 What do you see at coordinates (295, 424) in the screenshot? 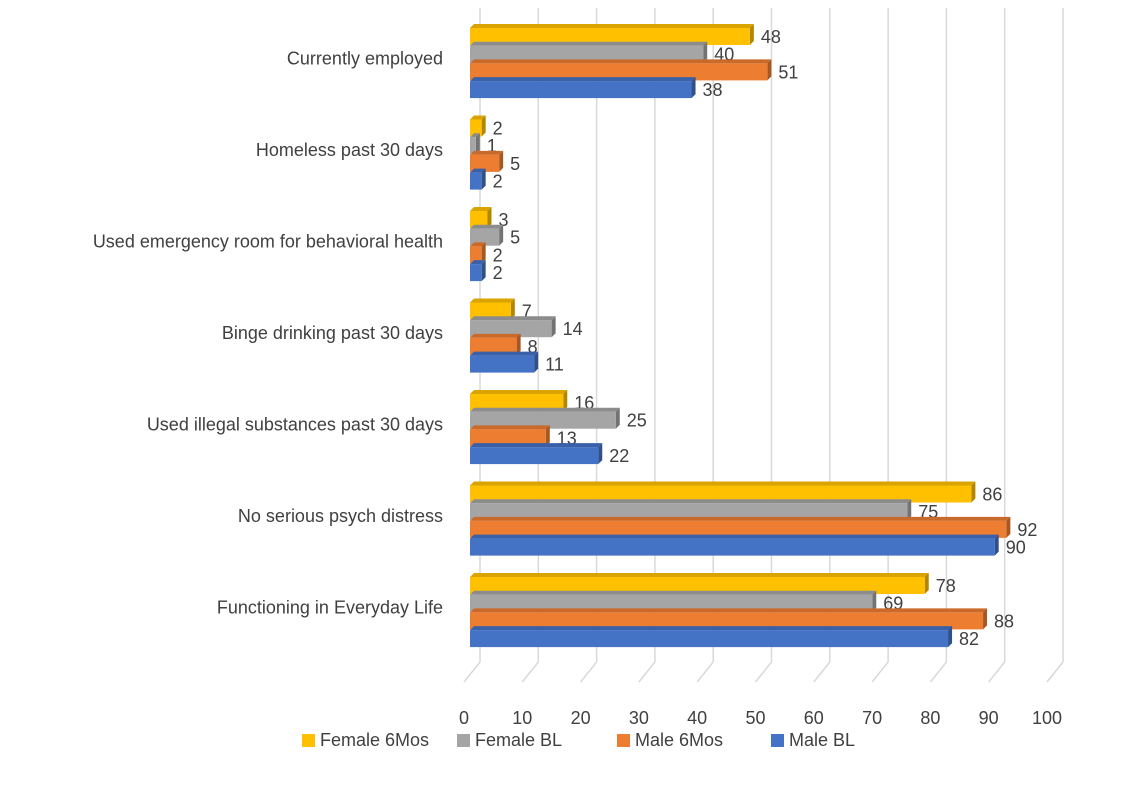
I see `category-label: Used illegal substances past 30 days` at bounding box center [295, 424].